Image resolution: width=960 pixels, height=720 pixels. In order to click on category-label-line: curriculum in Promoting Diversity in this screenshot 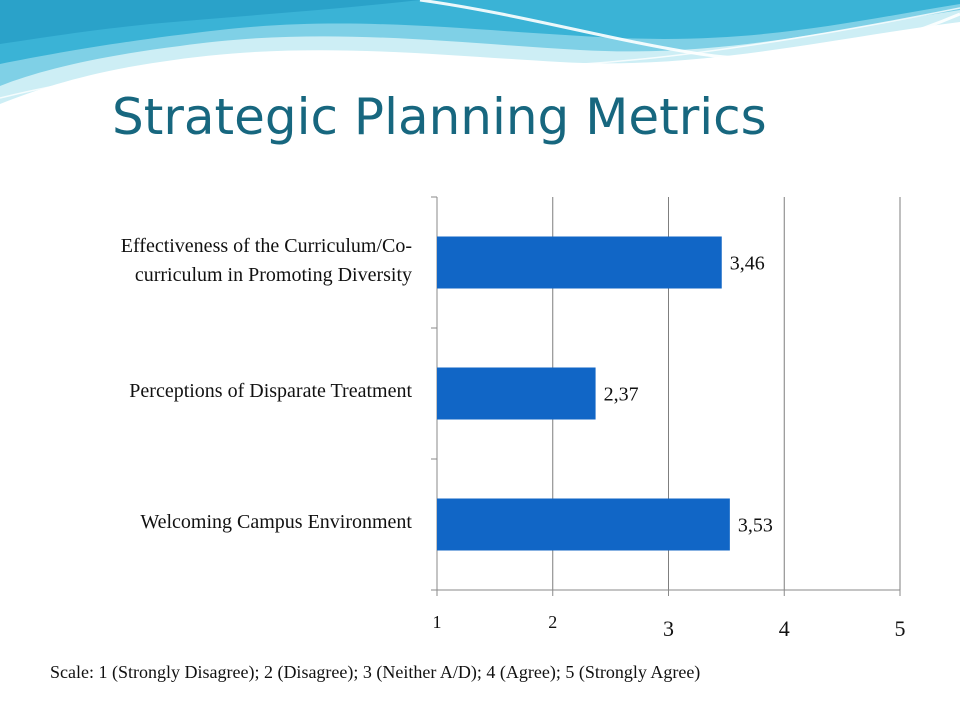, I will do `click(273, 274)`.